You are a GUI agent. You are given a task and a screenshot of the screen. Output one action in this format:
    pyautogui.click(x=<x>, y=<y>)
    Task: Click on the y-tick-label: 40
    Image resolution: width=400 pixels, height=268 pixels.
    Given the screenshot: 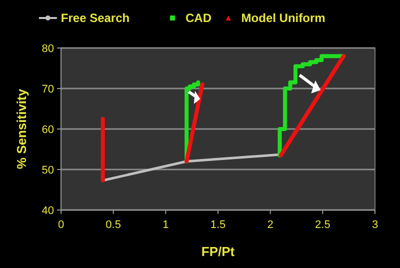 What is the action you would take?
    pyautogui.click(x=48, y=211)
    